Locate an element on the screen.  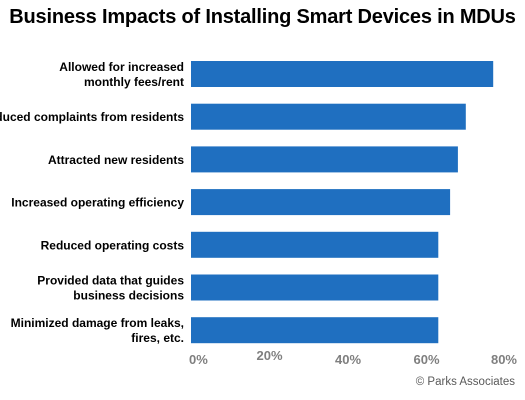
credit-text: © Parks Associates is located at coordinates (465, 382).